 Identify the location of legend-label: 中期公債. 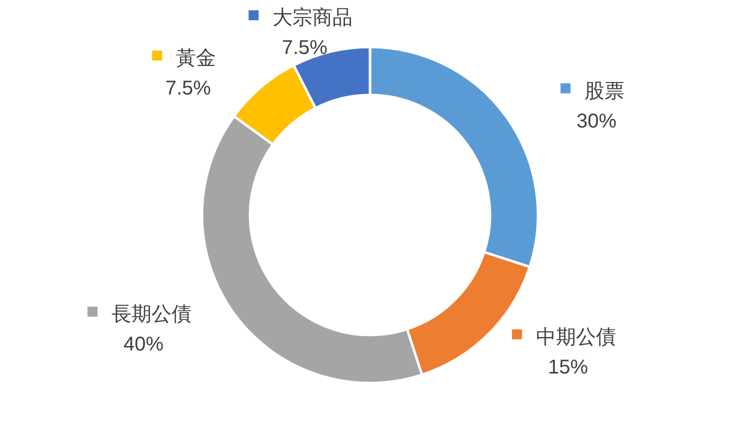
(576, 337).